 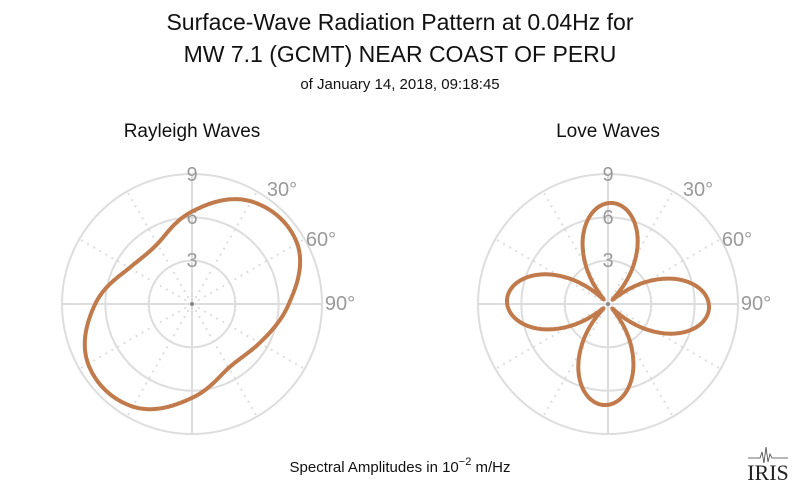 What do you see at coordinates (608, 131) in the screenshot?
I see `love-title: Love Waves` at bounding box center [608, 131].